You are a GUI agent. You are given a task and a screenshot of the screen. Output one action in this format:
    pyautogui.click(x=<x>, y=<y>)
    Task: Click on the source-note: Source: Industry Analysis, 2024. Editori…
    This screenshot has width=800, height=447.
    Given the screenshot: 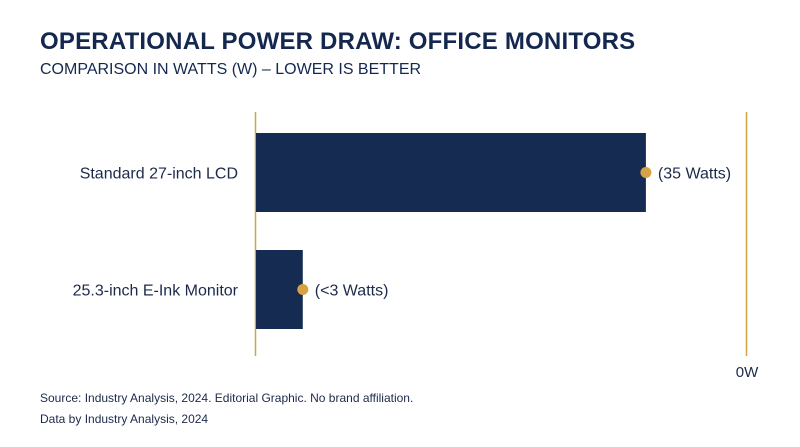 What is the action you would take?
    pyautogui.click(x=227, y=398)
    